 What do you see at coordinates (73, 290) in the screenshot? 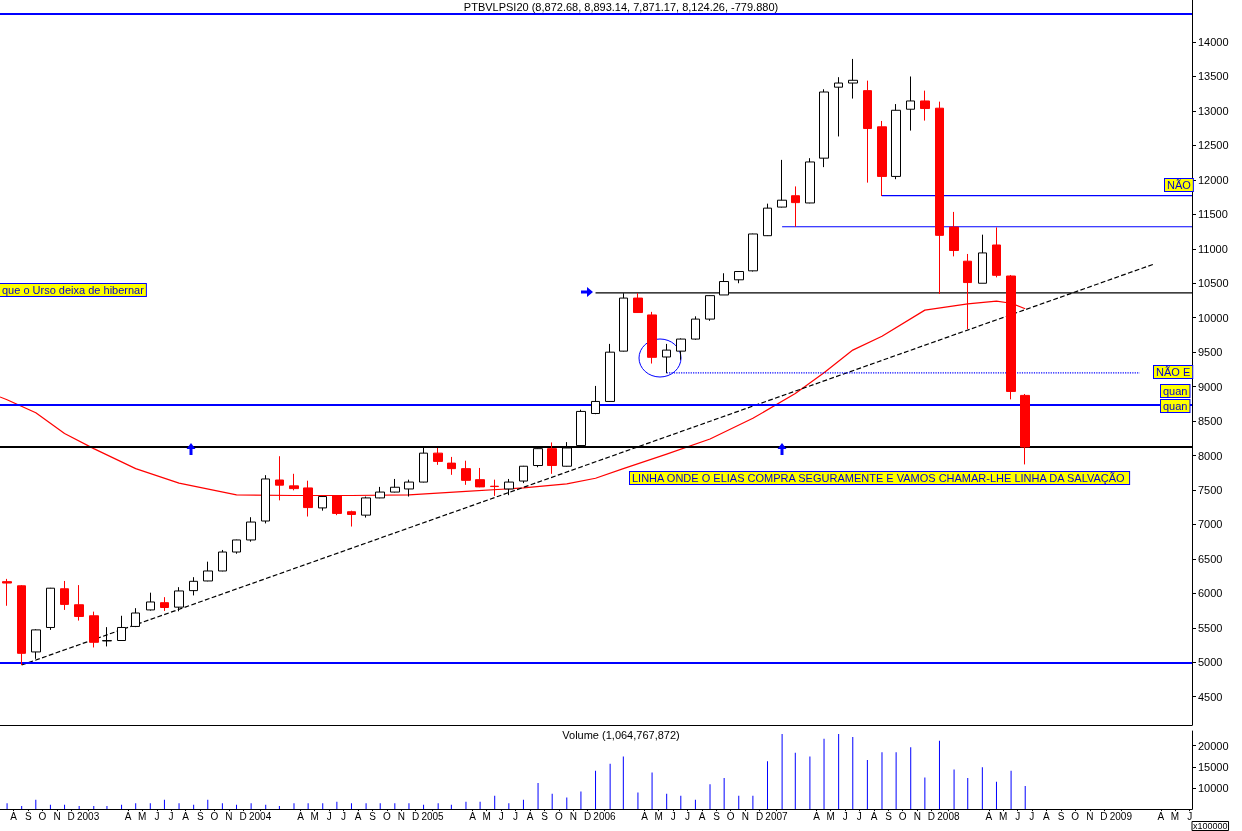
I see `annotation: que o Urso deixa de hibernar` at bounding box center [73, 290].